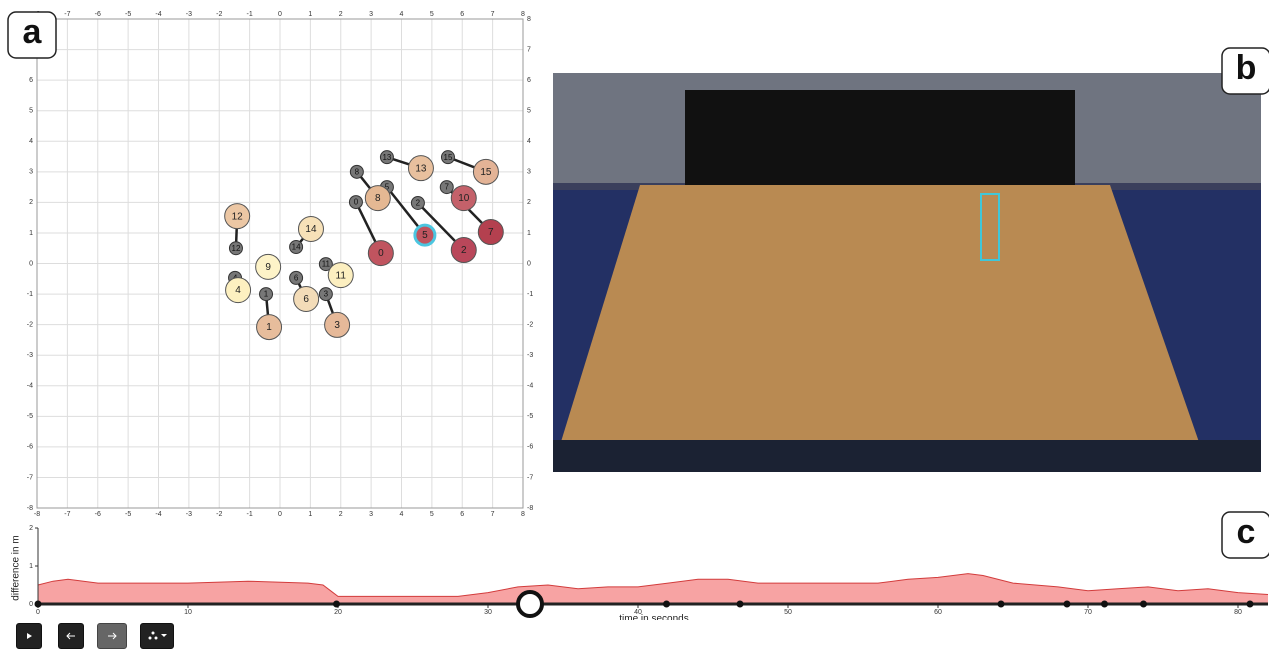  Describe the element at coordinates (421, 168) in the screenshot. I see `dancer-label: 13` at that location.